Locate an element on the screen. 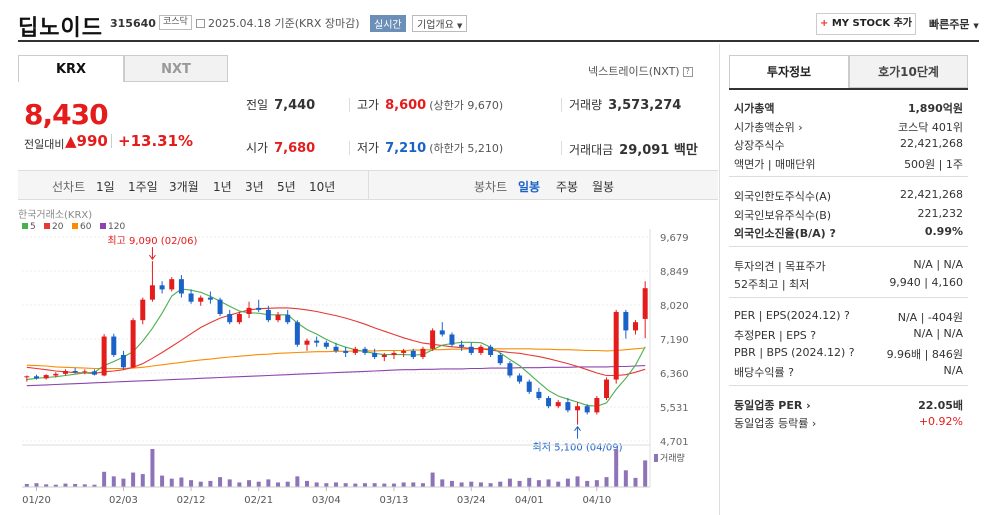 The width and height of the screenshot is (989, 515). y-tick-label: 7,190 is located at coordinates (674, 340).